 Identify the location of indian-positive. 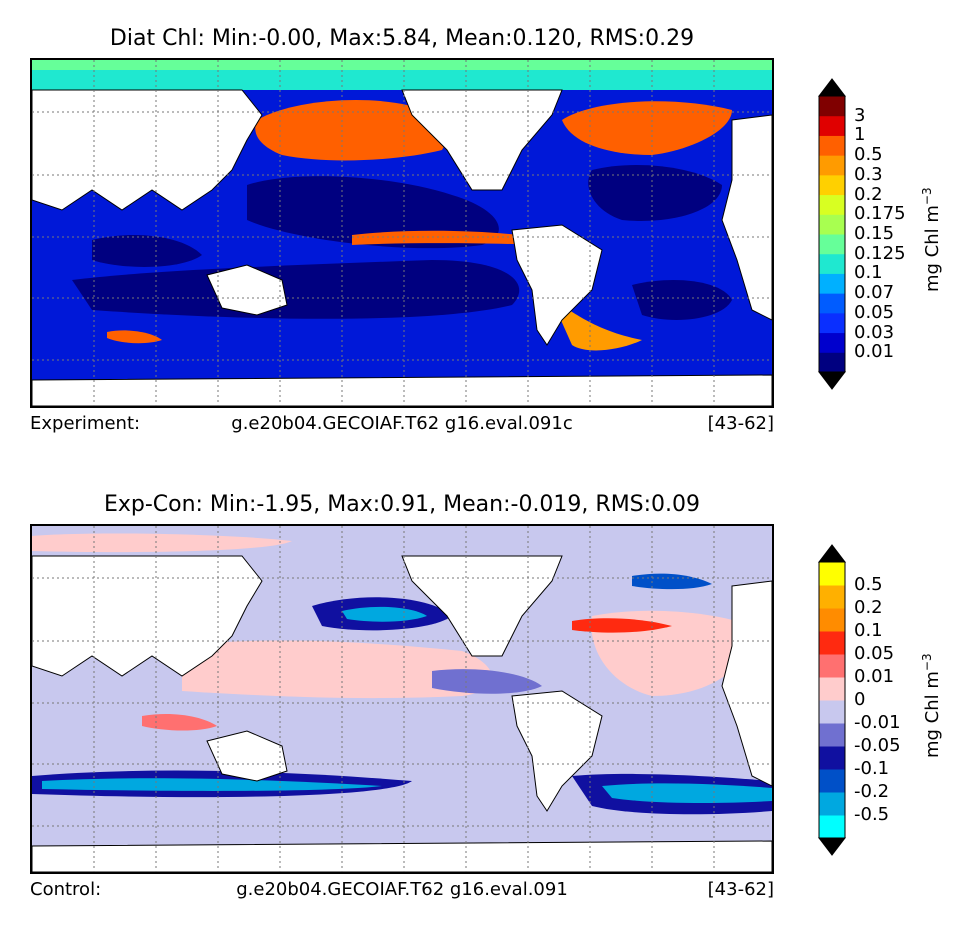
(179, 722).